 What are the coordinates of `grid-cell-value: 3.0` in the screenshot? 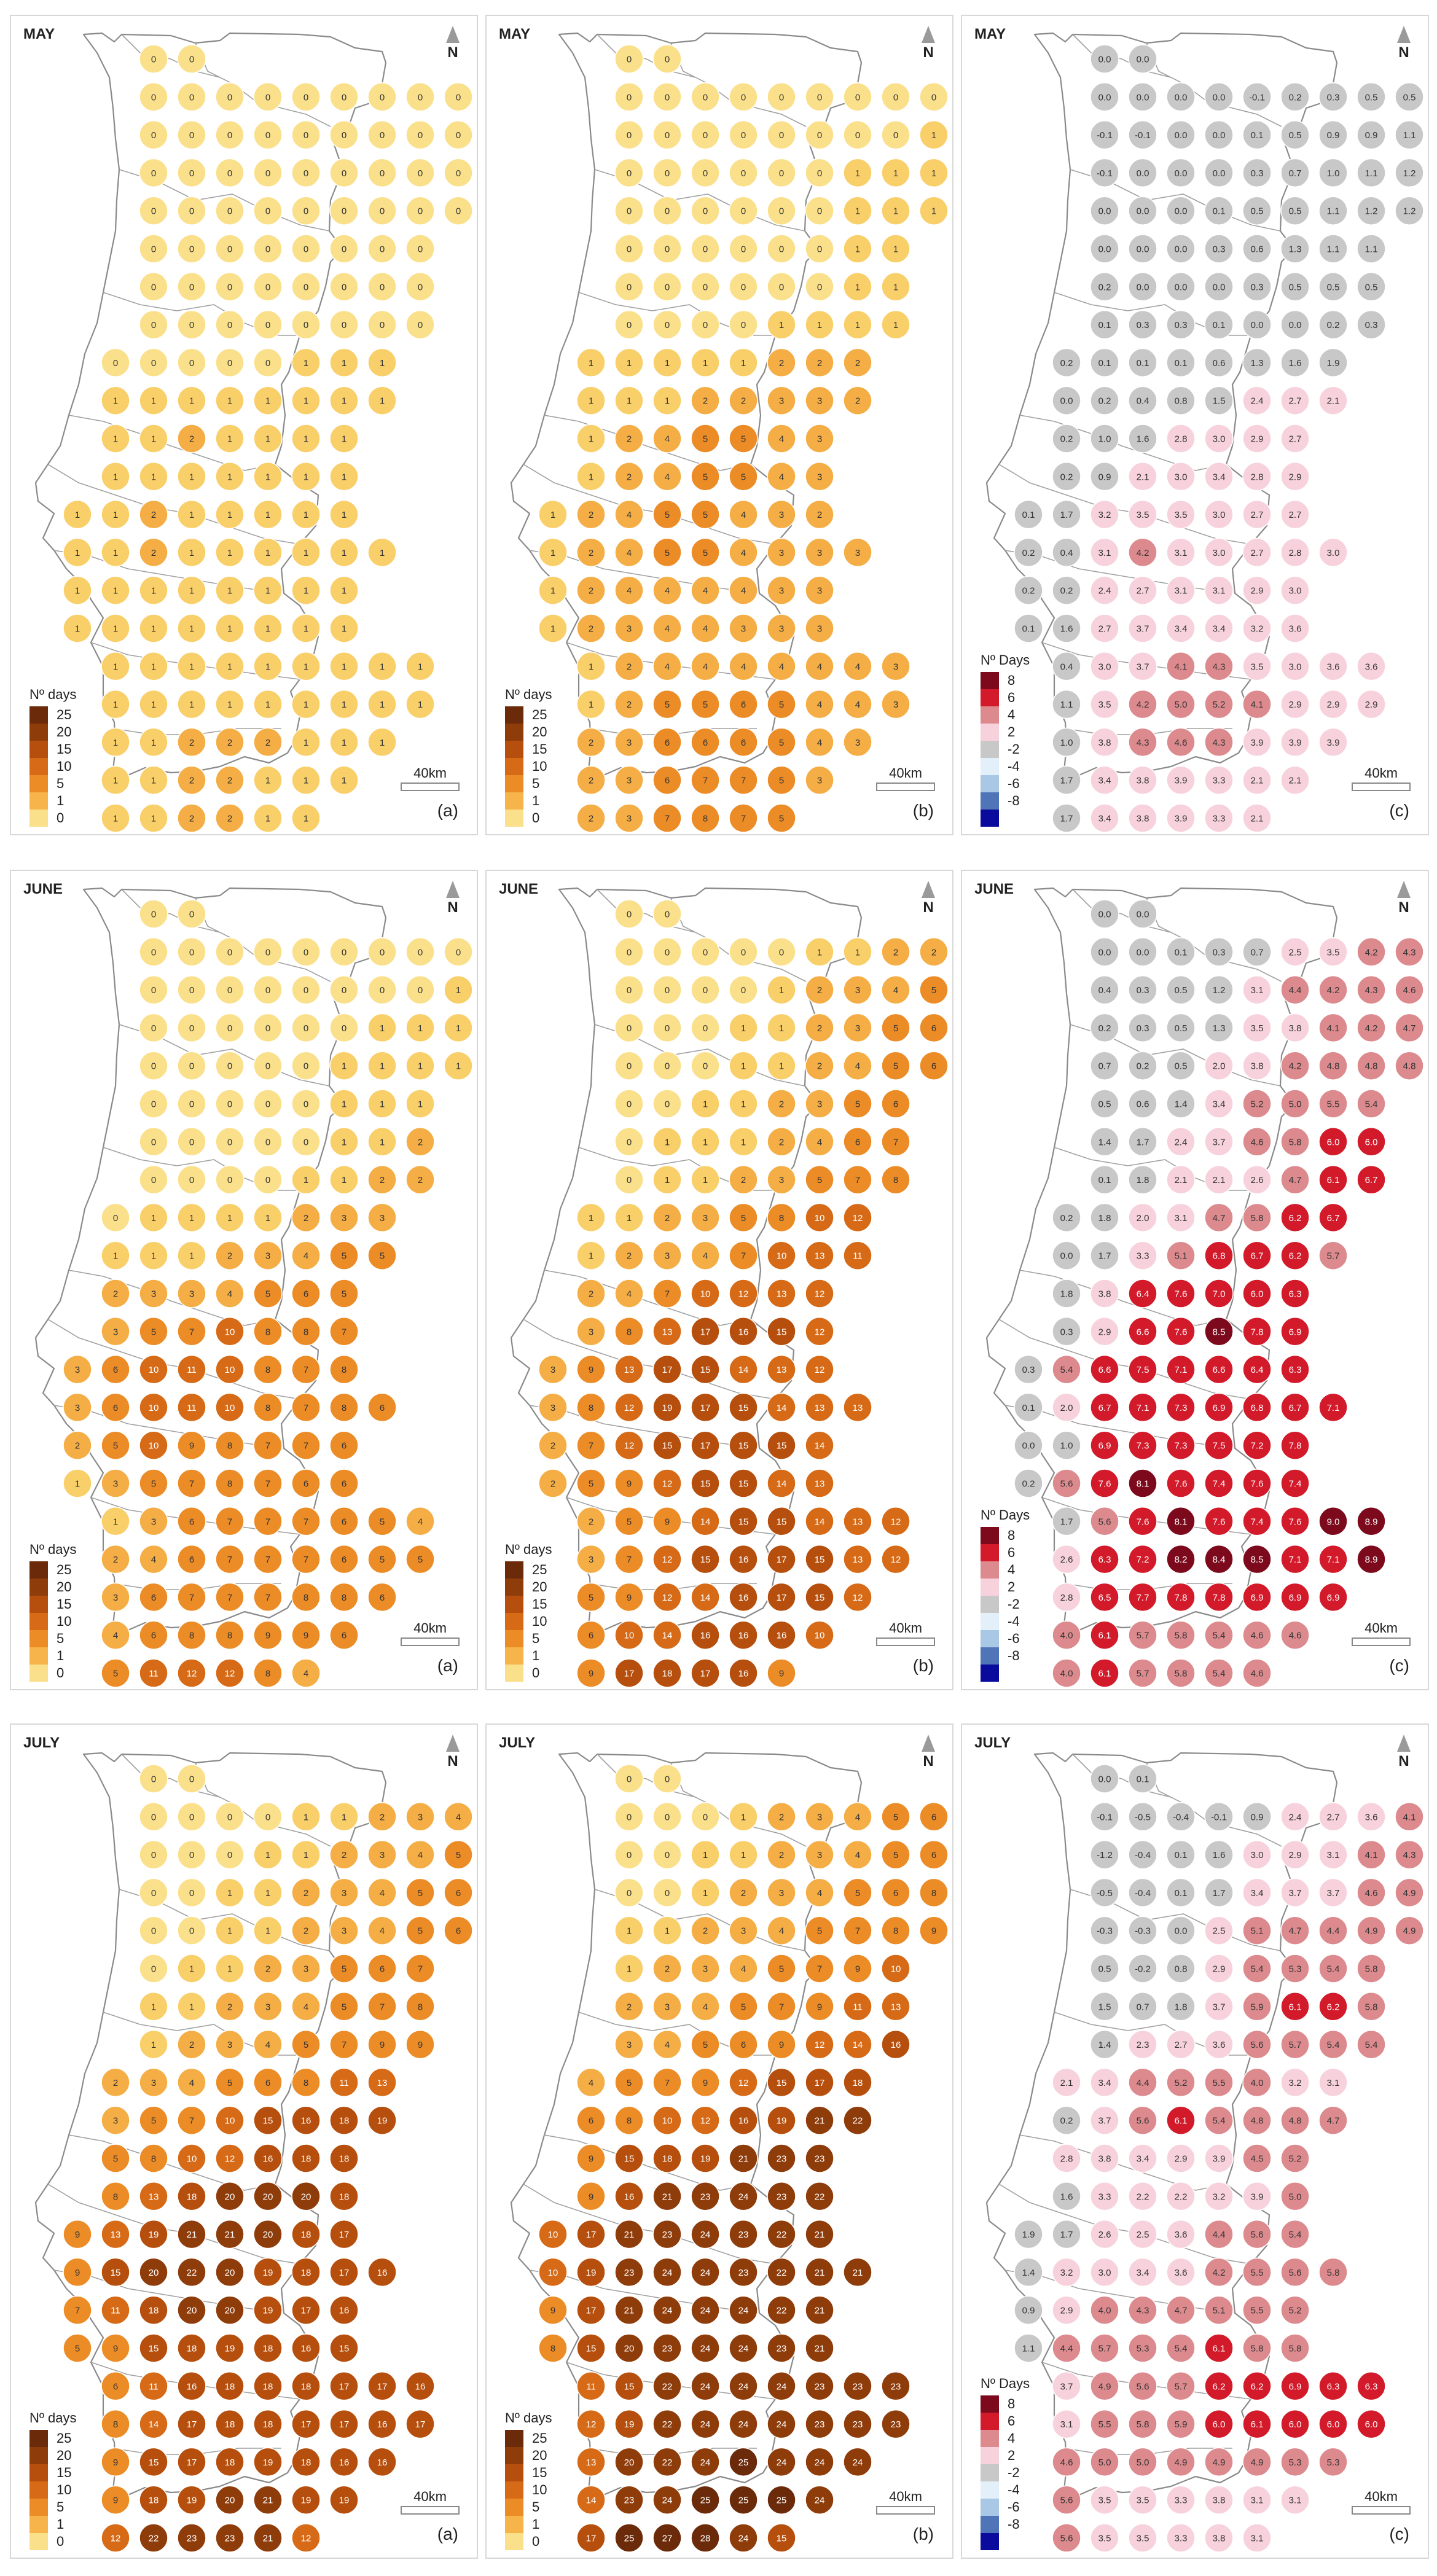 It's located at (1257, 1855).